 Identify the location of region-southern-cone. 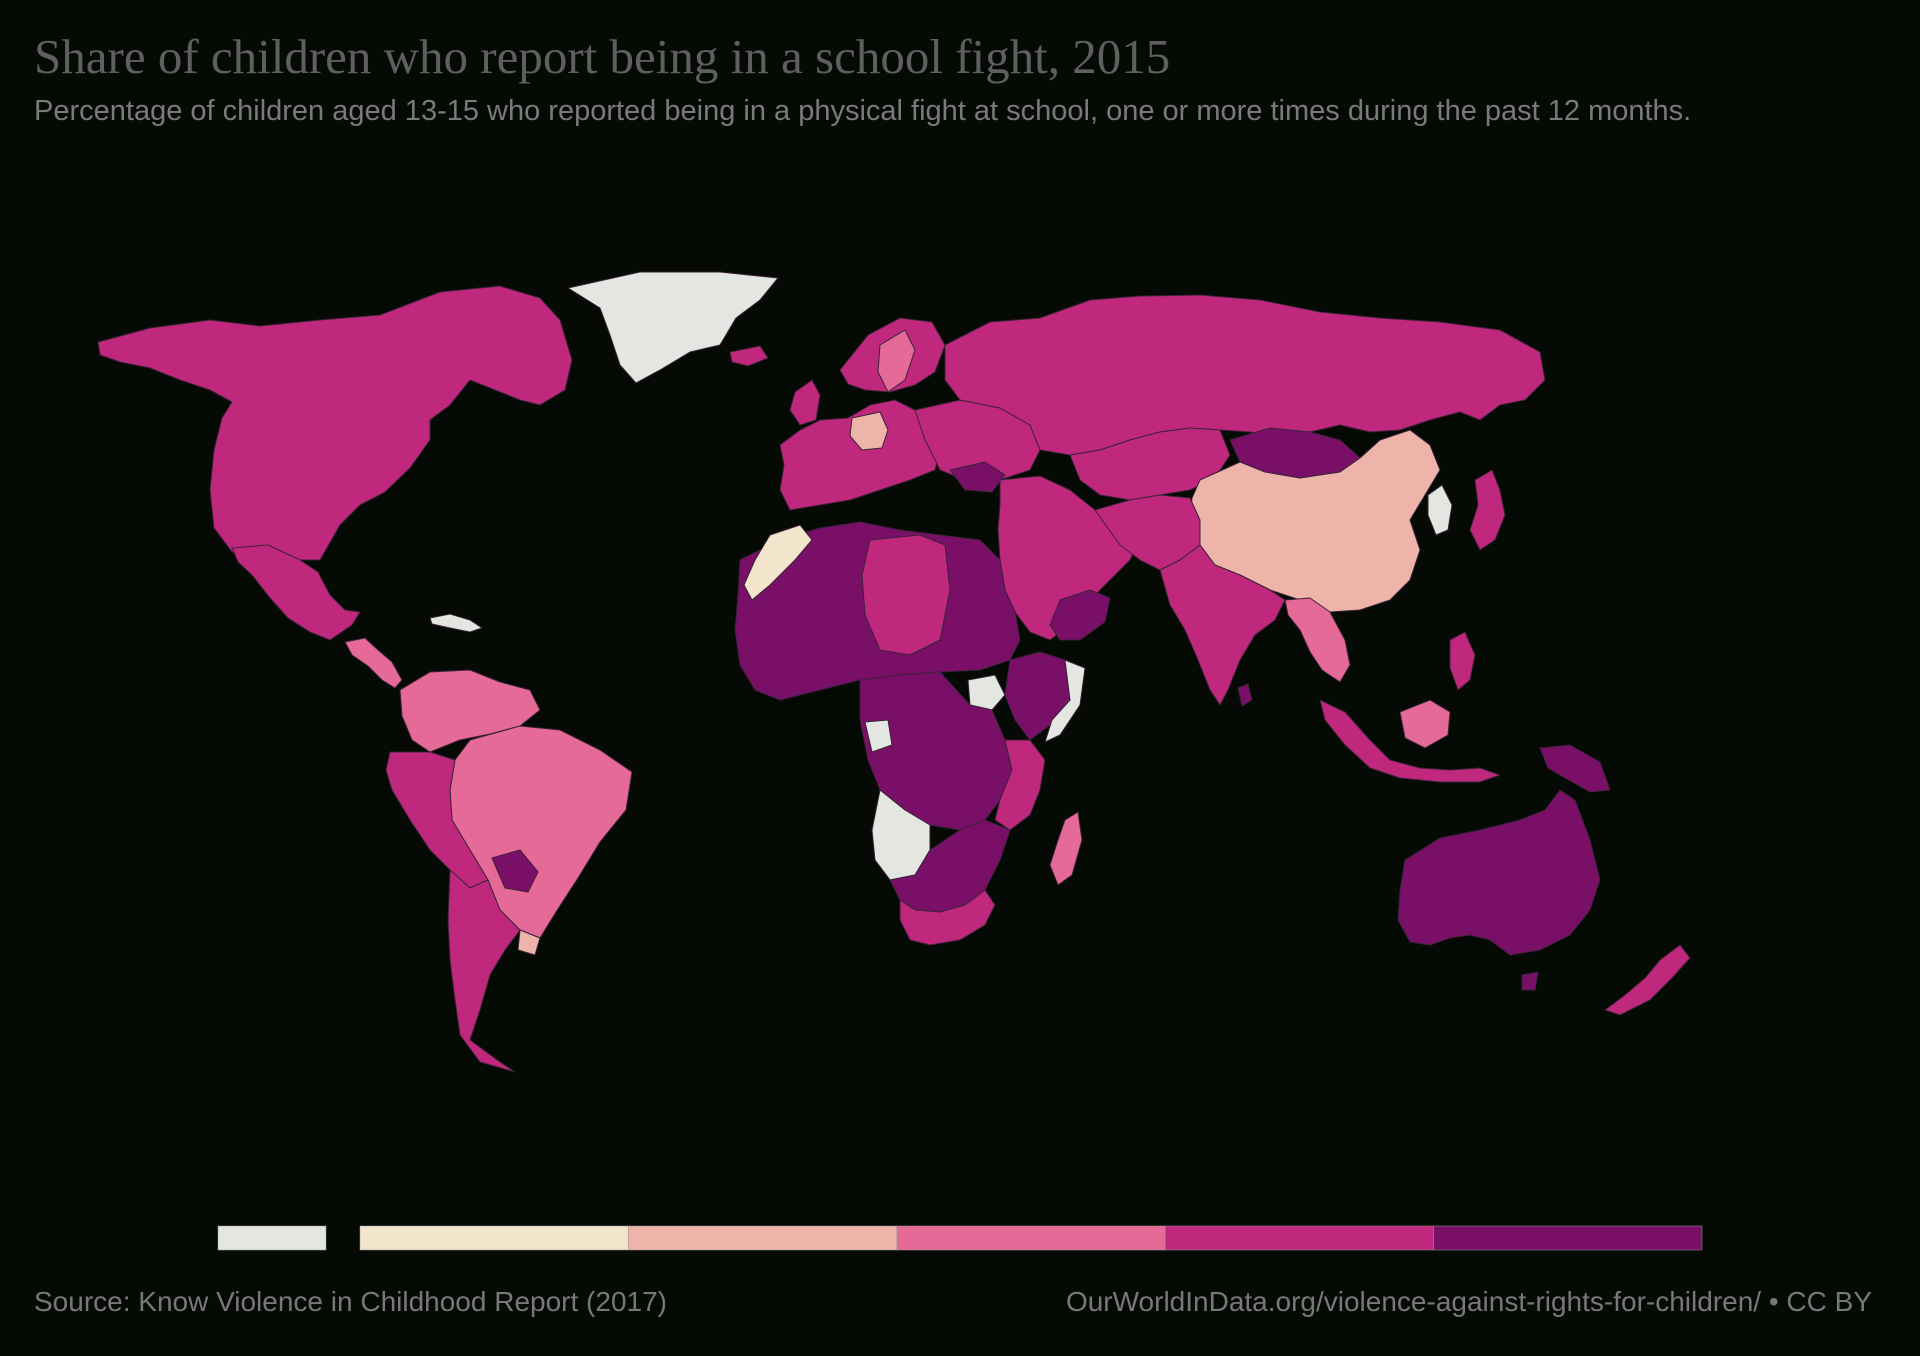
(484, 971).